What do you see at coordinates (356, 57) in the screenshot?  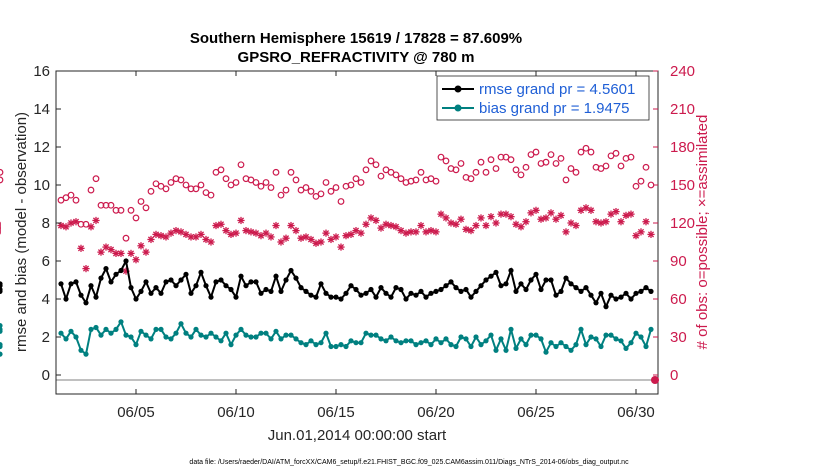 I see `chart-title-line2: GPSRO_REFRACTIVITY @ 780 m` at bounding box center [356, 57].